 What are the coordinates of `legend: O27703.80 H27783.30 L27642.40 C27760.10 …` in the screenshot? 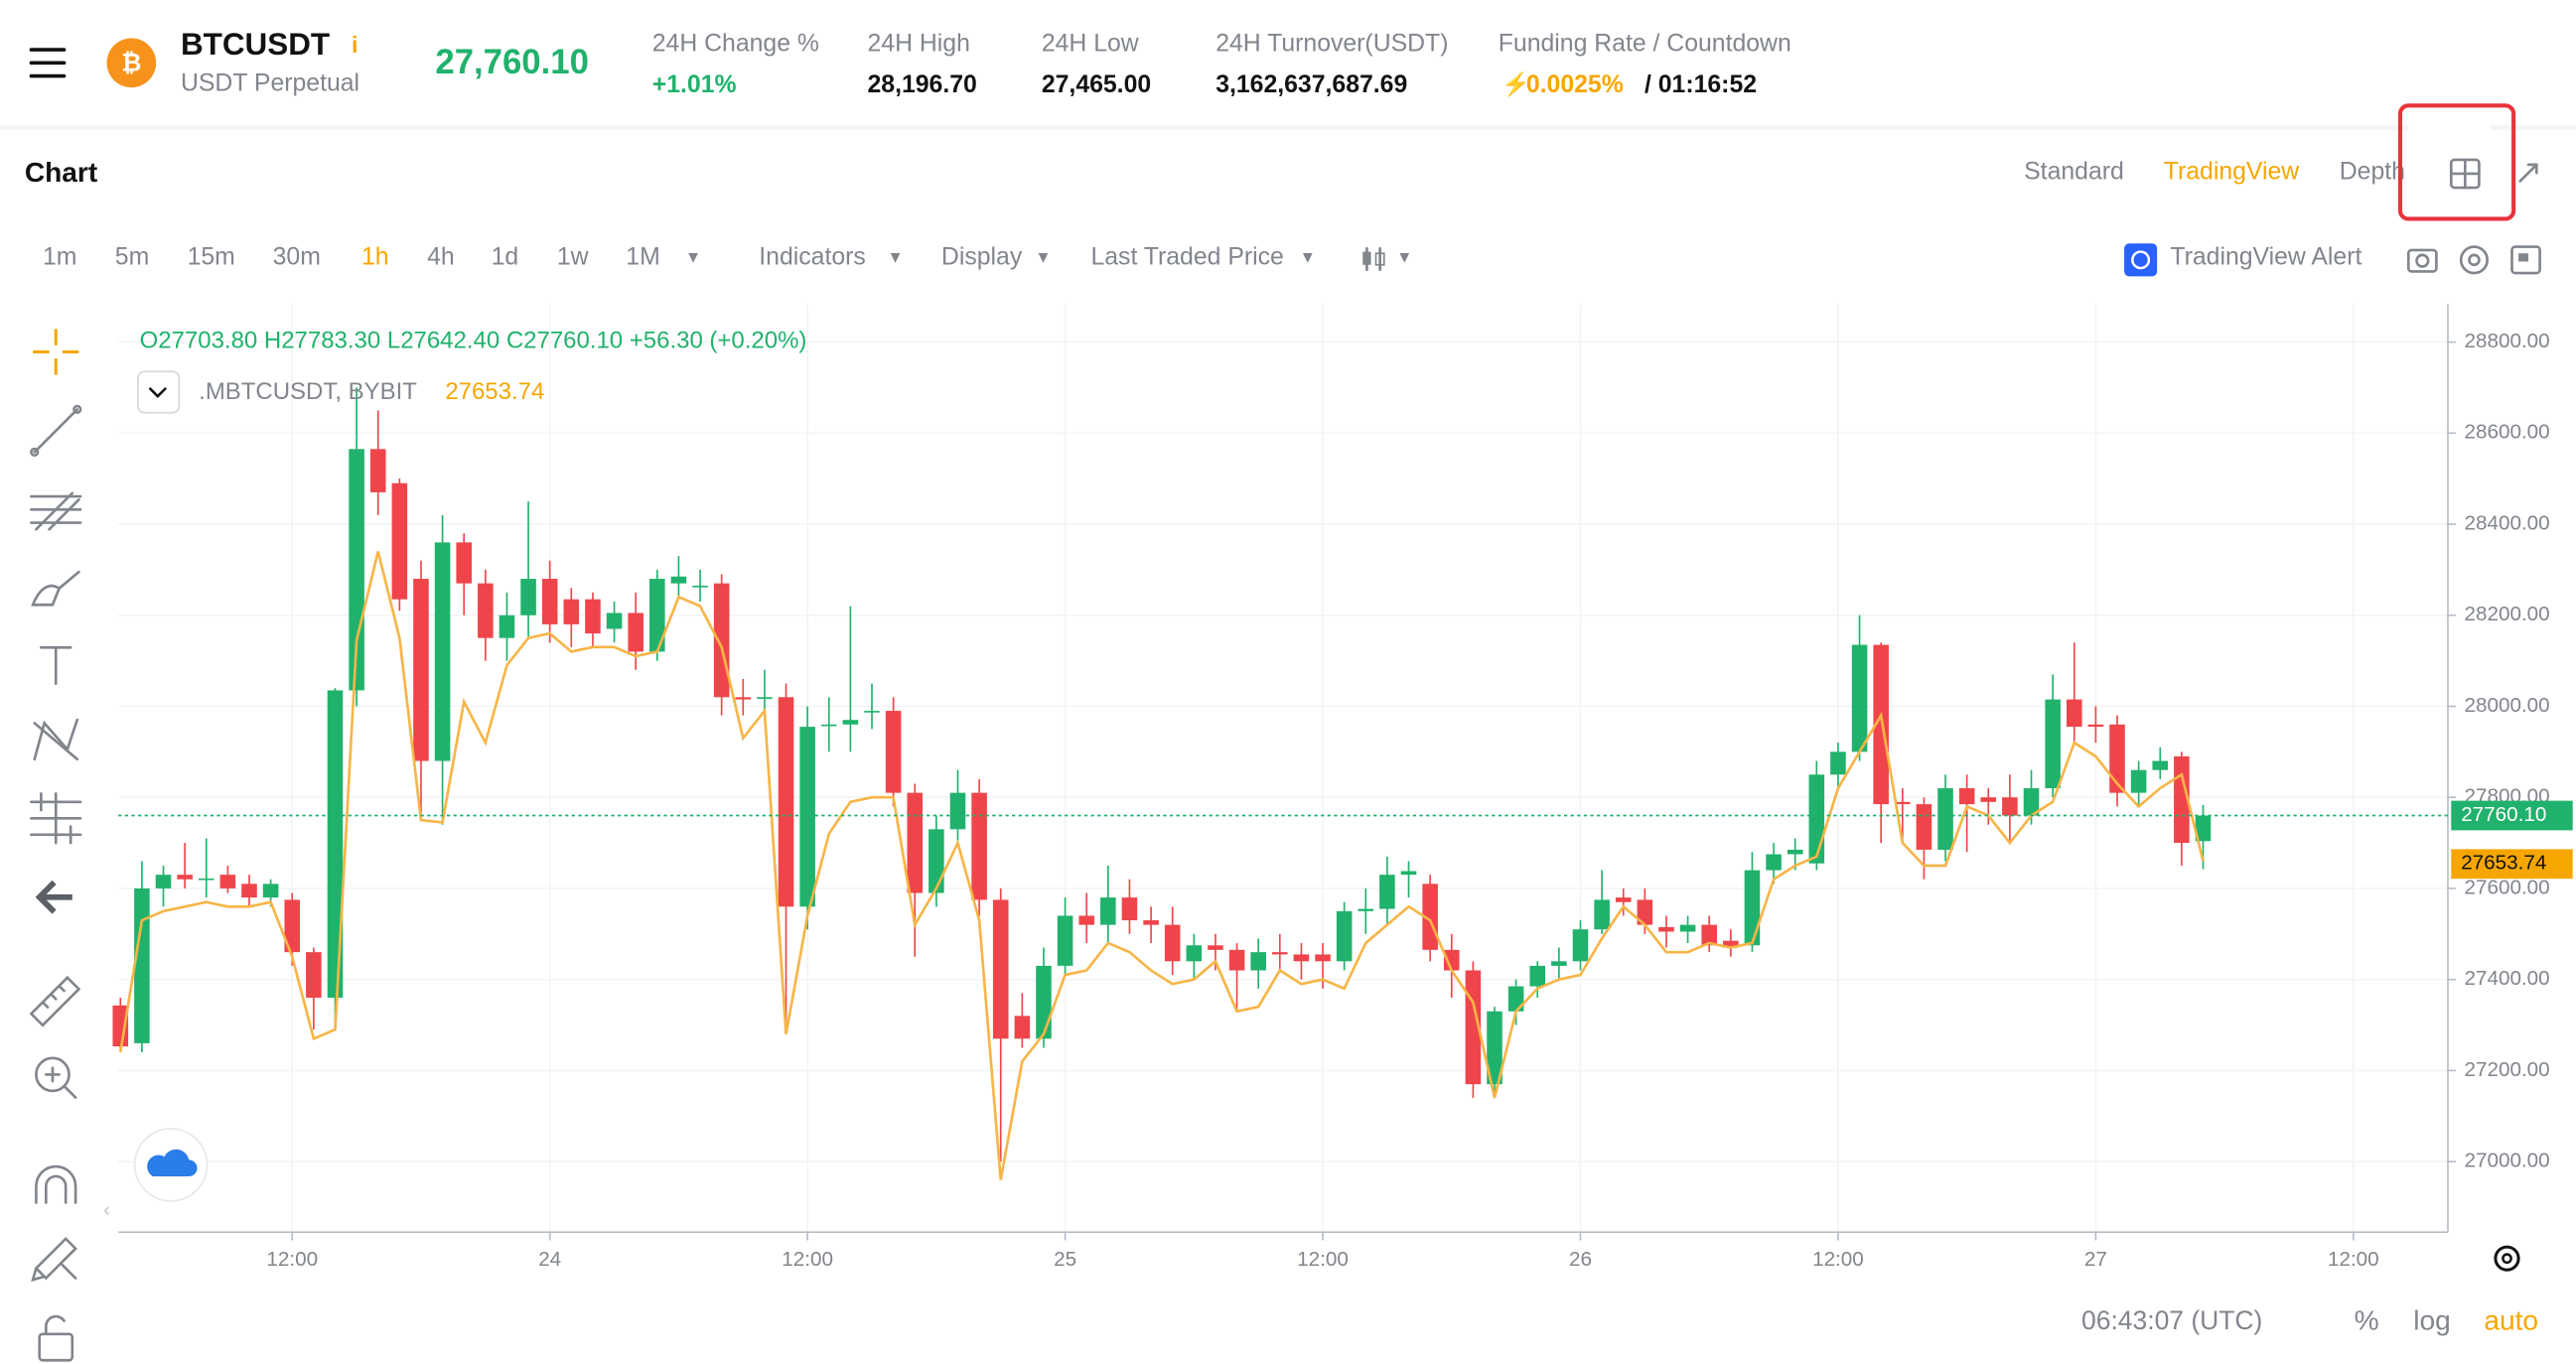 It's located at (474, 341).